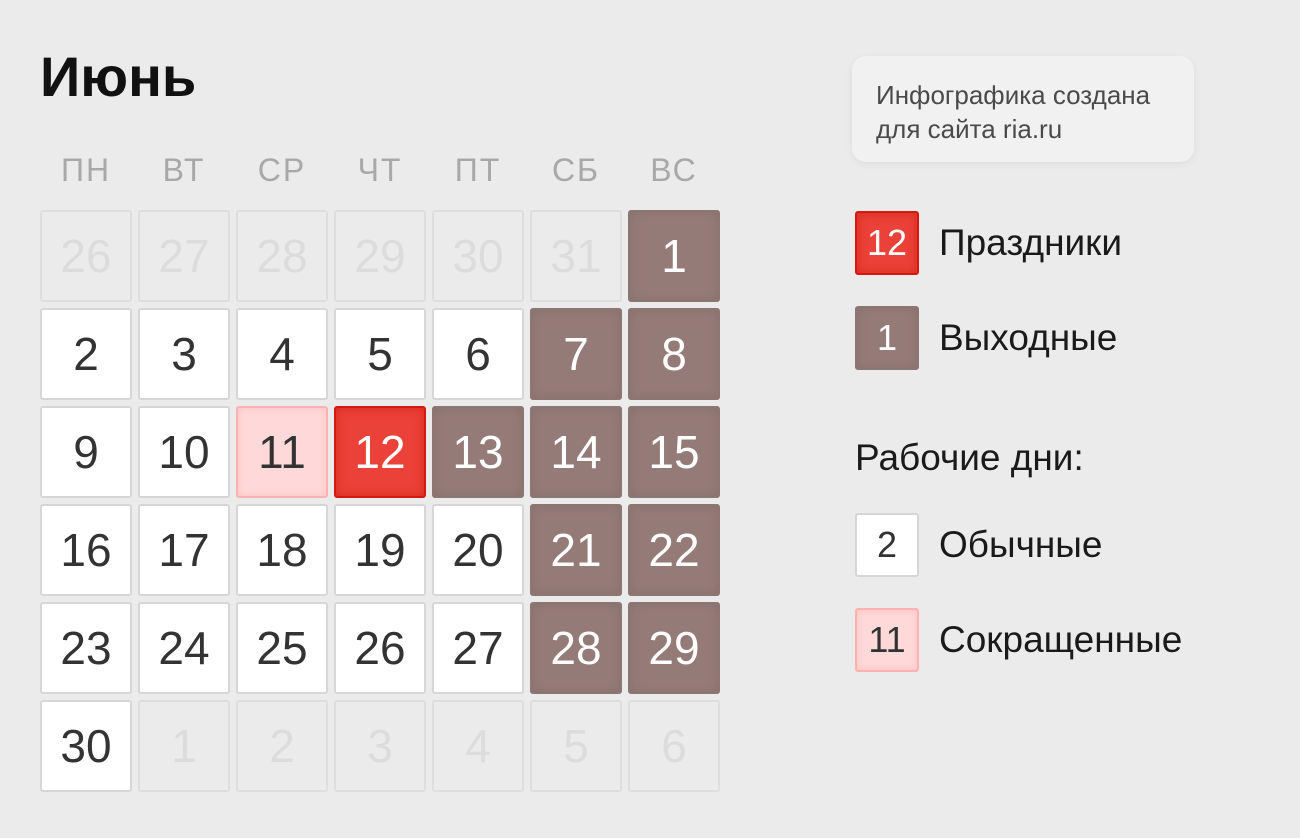 This screenshot has height=838, width=1300. I want to click on day-cell-work: 25, so click(282, 648).